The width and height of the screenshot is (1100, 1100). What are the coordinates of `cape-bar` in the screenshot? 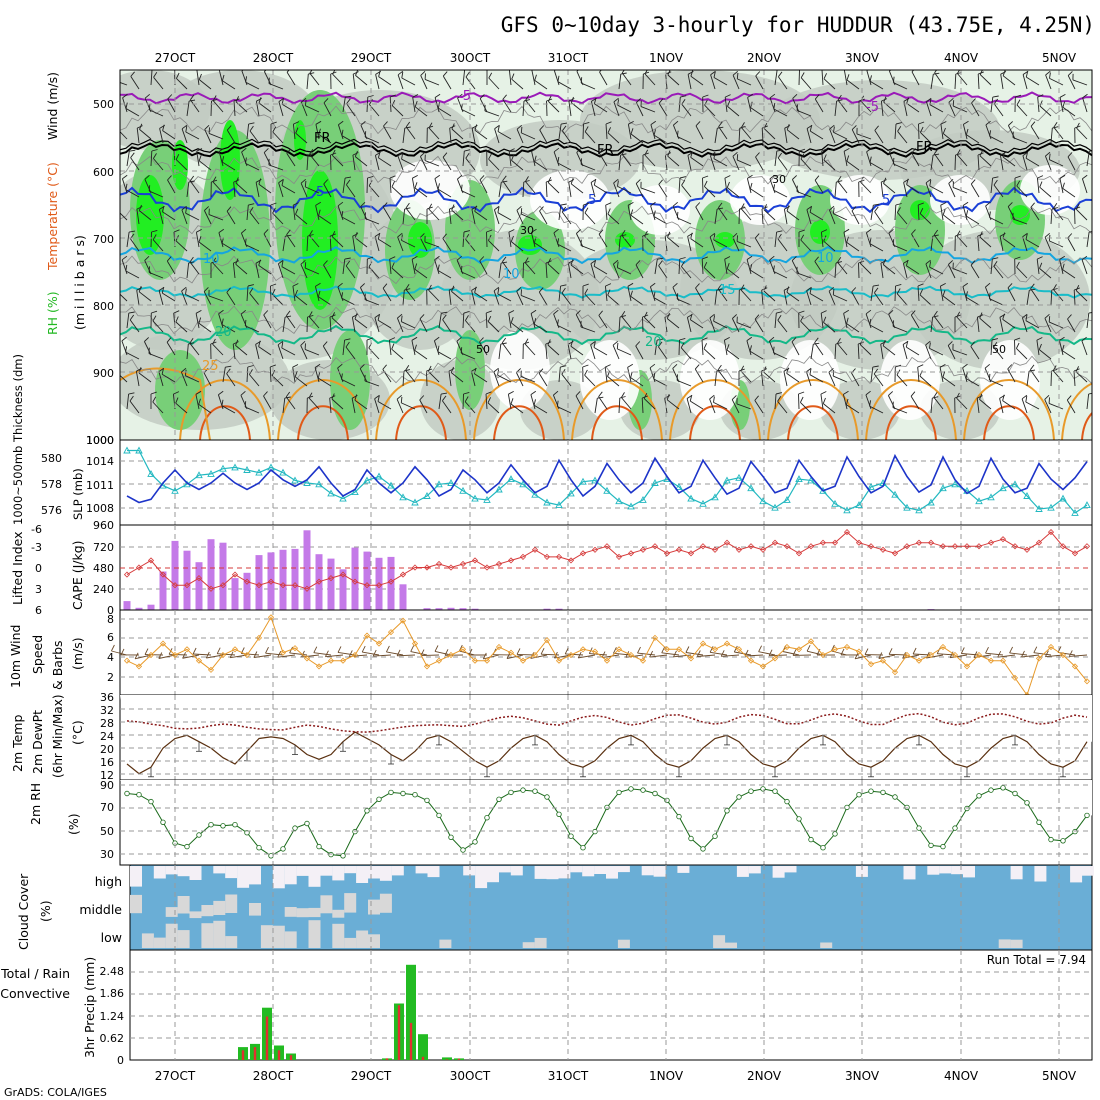 It's located at (451, 608).